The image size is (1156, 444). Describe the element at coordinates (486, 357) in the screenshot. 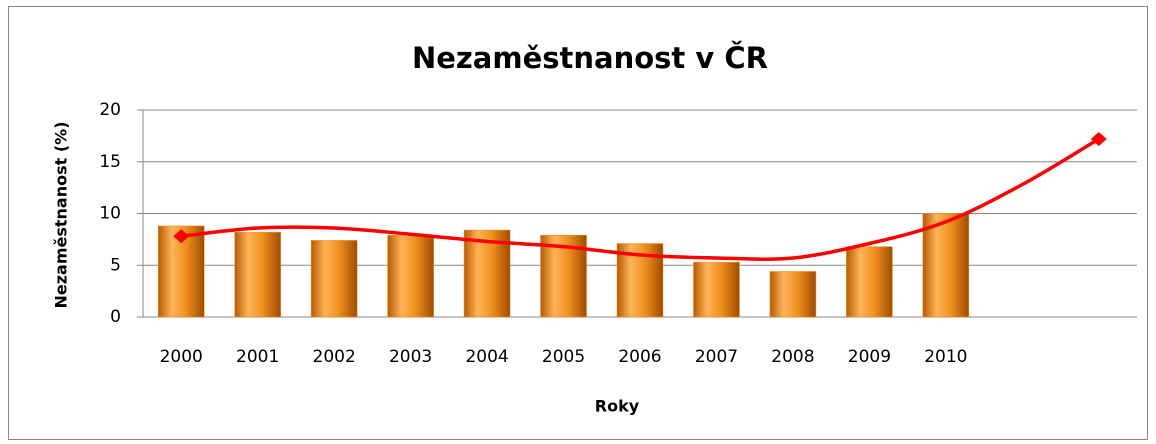

I see `x-tick-label: 2004` at that location.